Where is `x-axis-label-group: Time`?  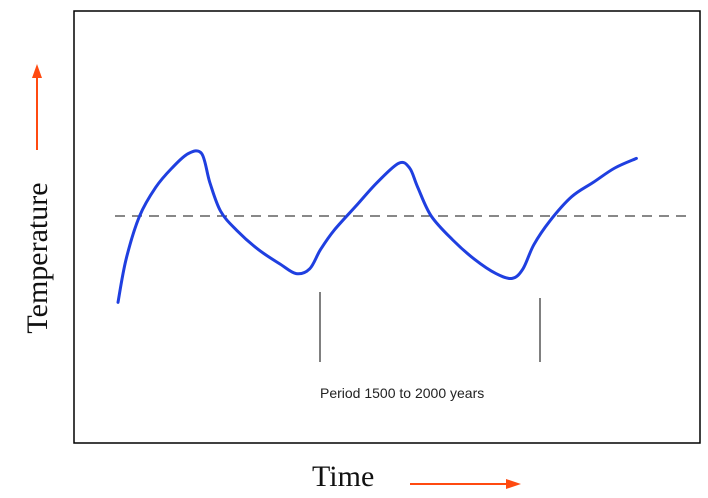
x-axis-label-group: Time is located at coordinates (416, 476).